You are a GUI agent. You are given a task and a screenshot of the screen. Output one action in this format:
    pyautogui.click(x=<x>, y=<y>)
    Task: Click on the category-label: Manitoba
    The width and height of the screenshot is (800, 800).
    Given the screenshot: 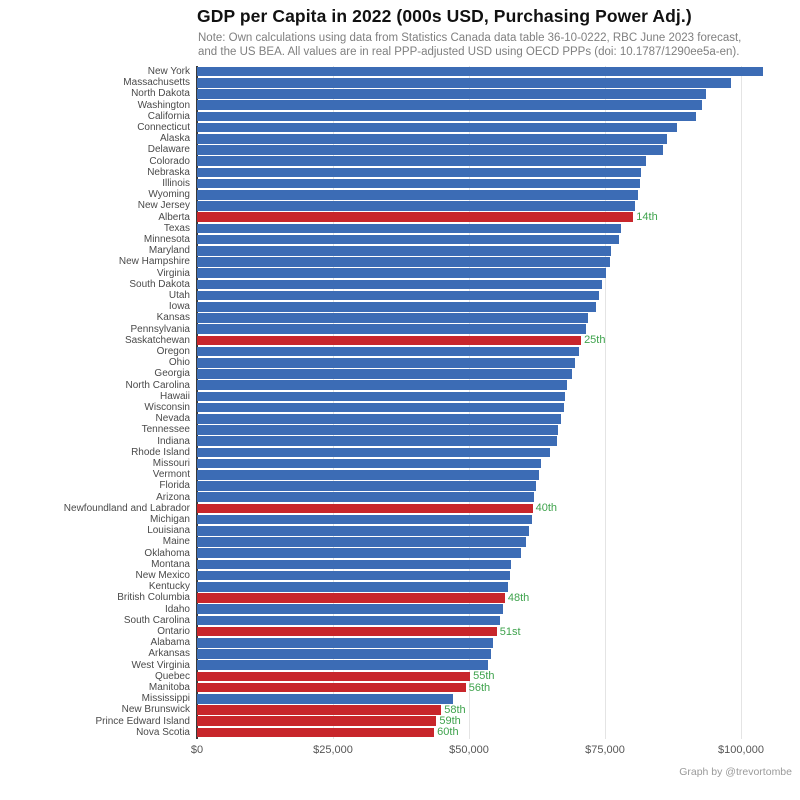 What is the action you would take?
    pyautogui.click(x=169, y=687)
    